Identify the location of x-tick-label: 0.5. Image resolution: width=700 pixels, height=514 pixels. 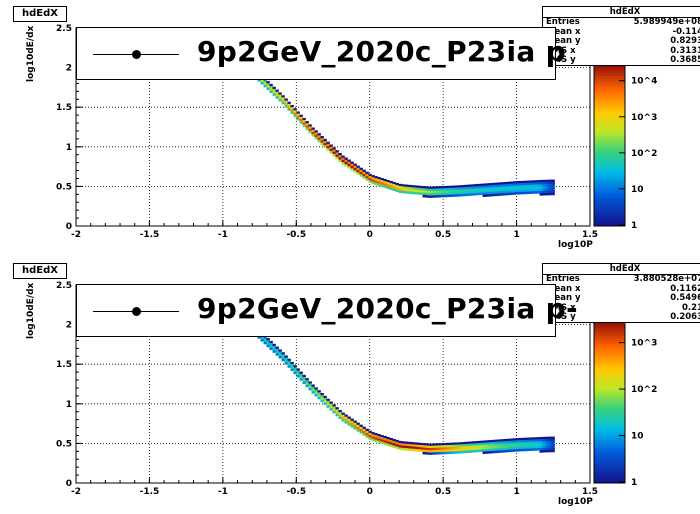
(443, 235).